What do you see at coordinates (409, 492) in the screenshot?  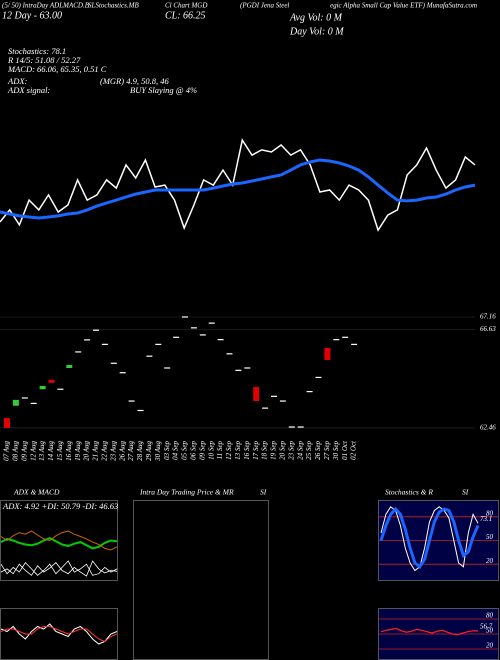 I see `panel-title: Stochastics & R` at bounding box center [409, 492].